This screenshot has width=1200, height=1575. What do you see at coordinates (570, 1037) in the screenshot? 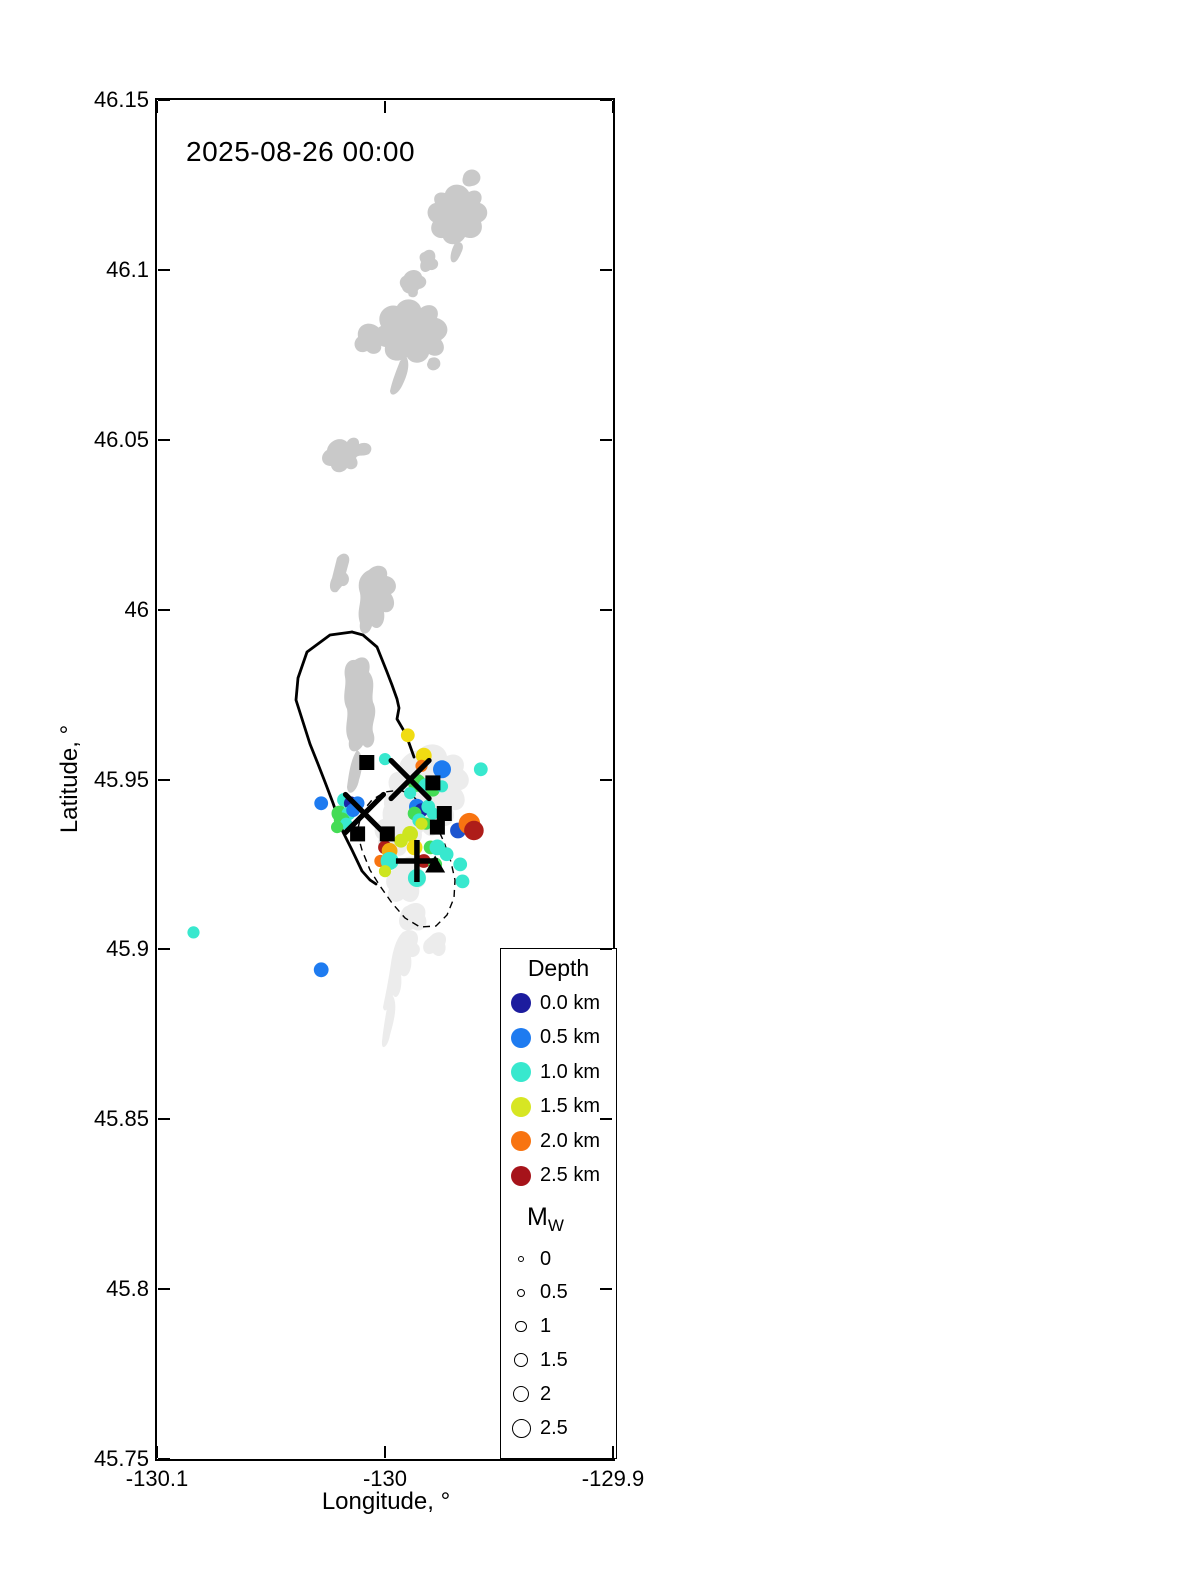
I see `depth-legend-label: 0.5 km` at bounding box center [570, 1037].